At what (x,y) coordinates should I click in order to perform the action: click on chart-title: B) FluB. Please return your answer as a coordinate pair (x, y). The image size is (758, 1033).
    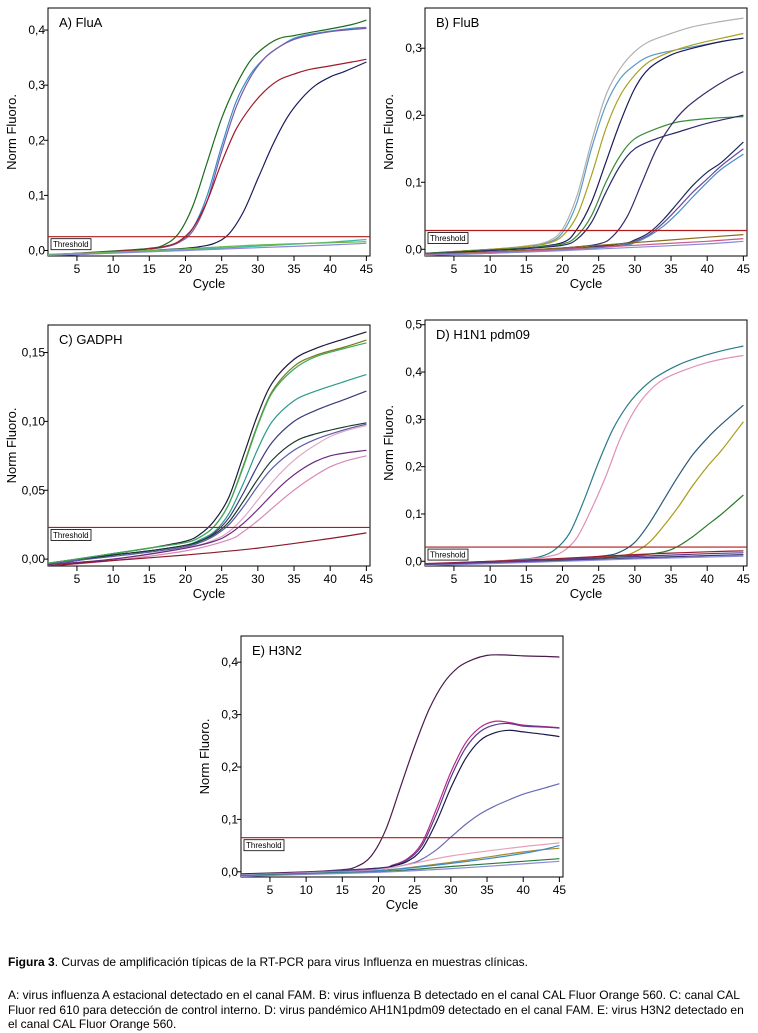
    Looking at the image, I should click on (457, 22).